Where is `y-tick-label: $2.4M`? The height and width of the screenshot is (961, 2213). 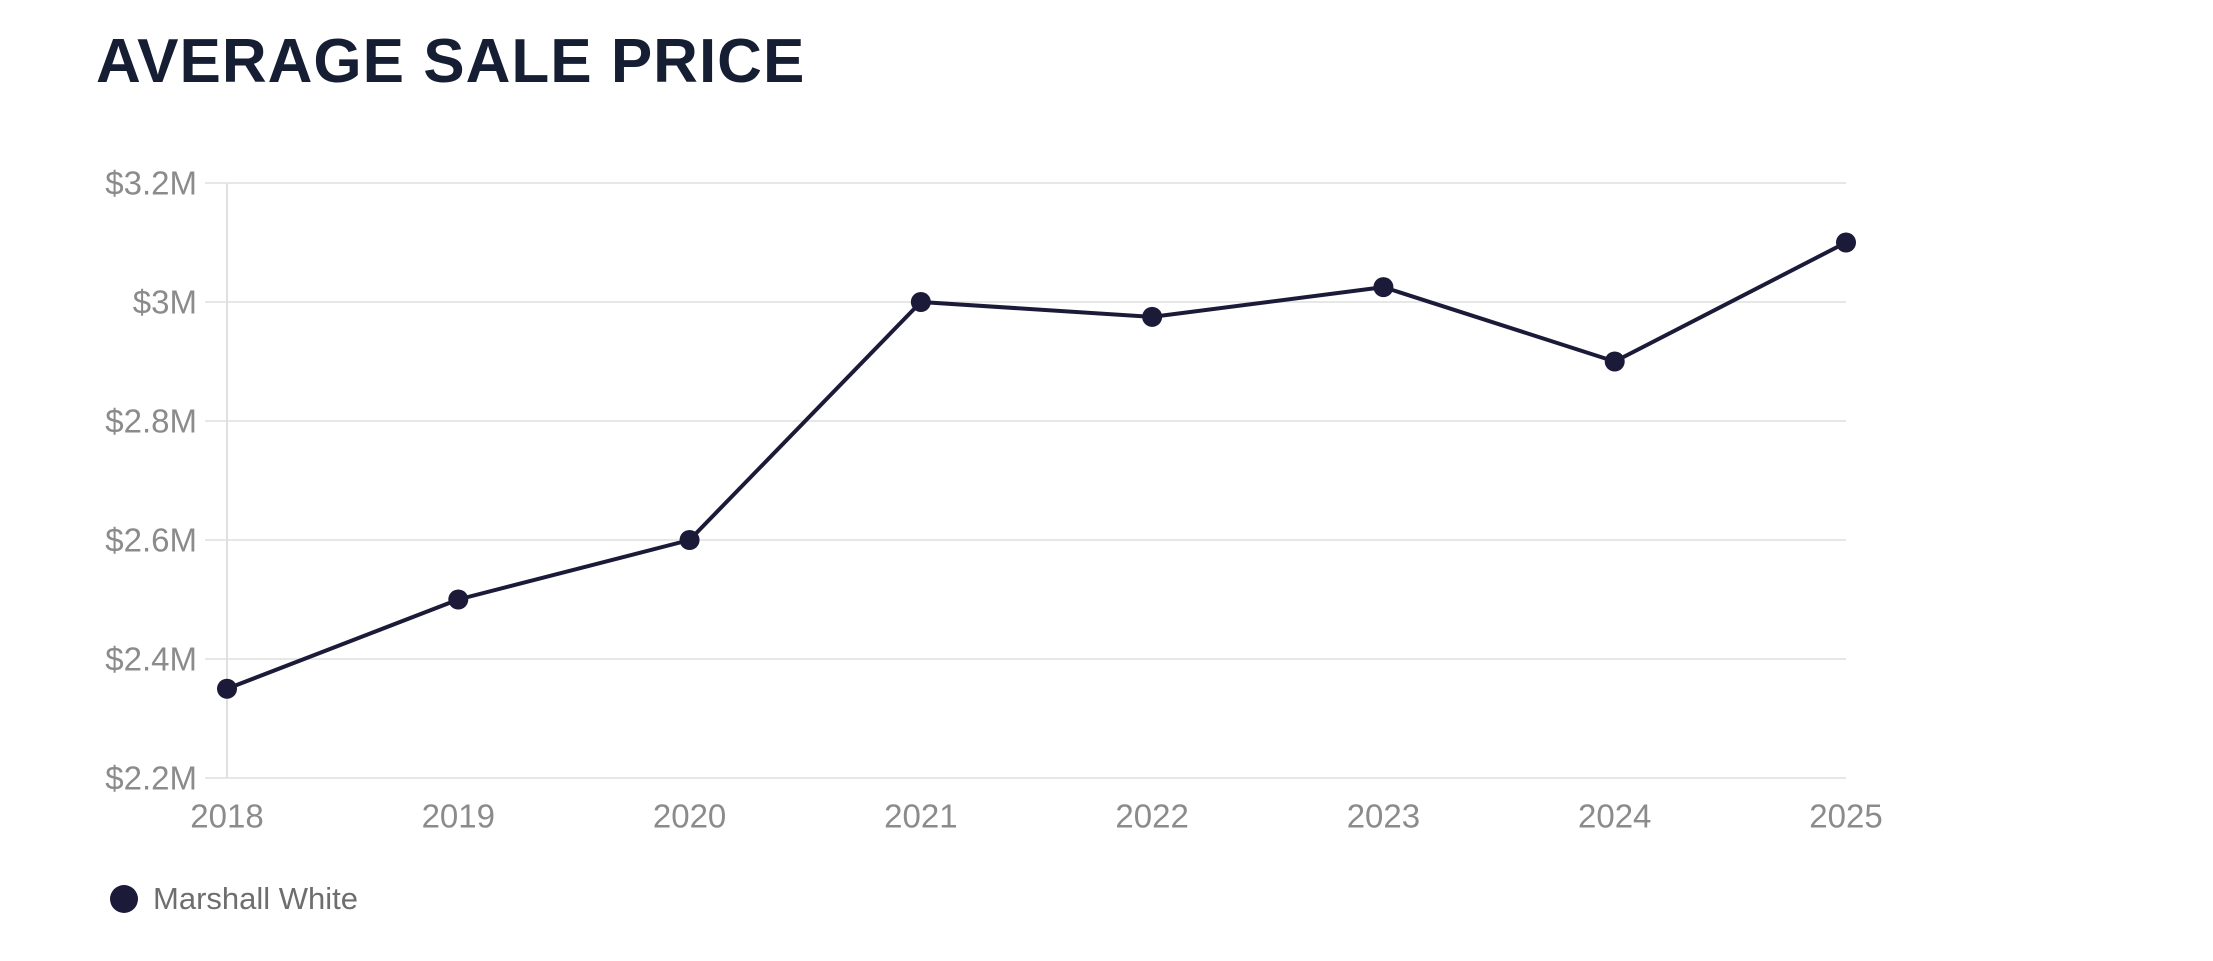 y-tick-label: $2.4M is located at coordinates (151, 659).